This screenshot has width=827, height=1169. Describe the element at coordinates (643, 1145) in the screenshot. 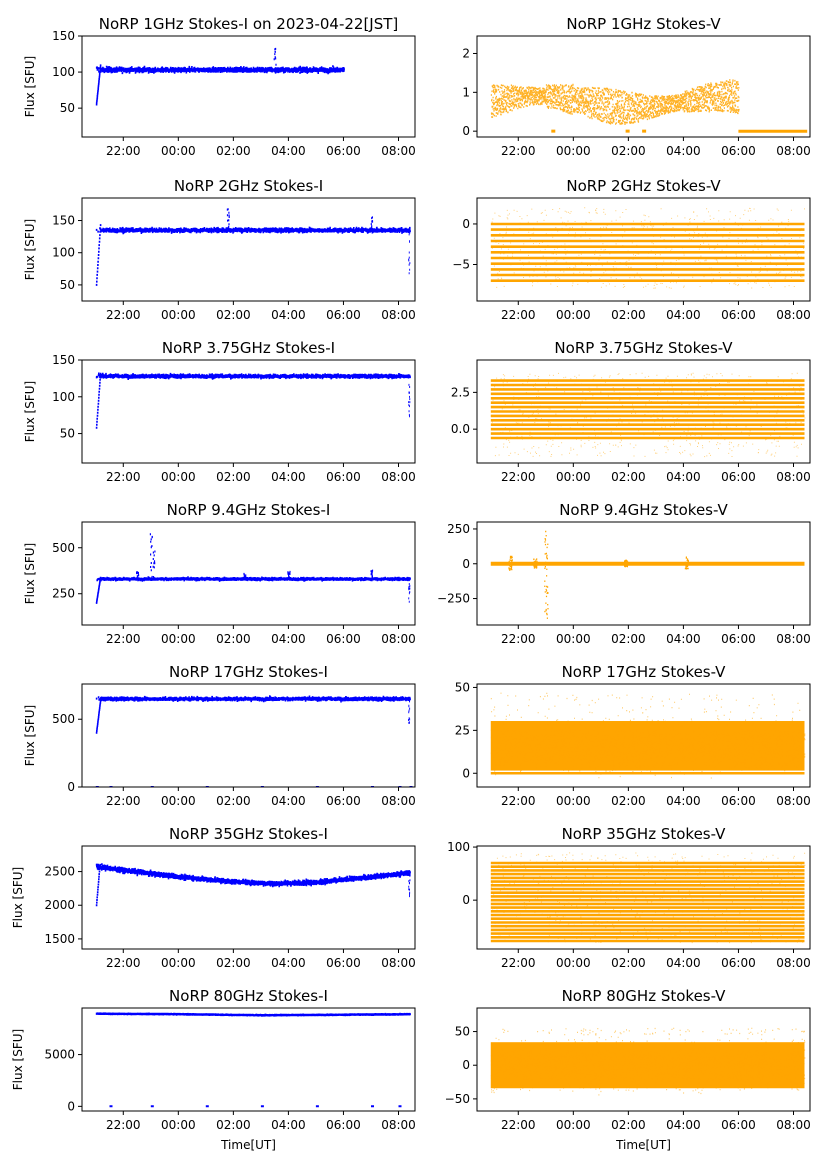

I see `x-axis-label: Time[UT]` at that location.